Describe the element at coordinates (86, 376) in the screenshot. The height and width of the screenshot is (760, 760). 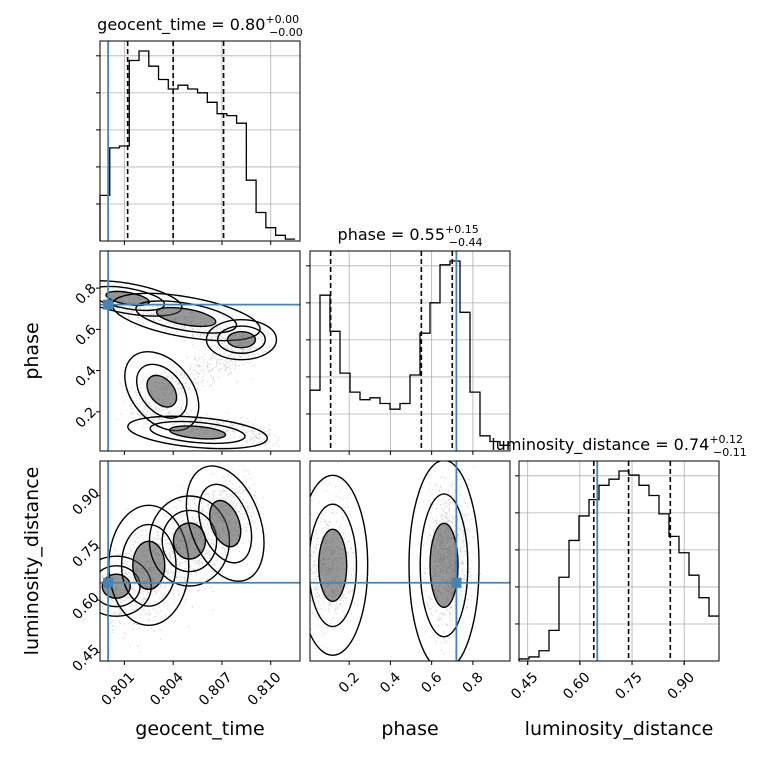
I see `y-tick-label: 0.4` at that location.